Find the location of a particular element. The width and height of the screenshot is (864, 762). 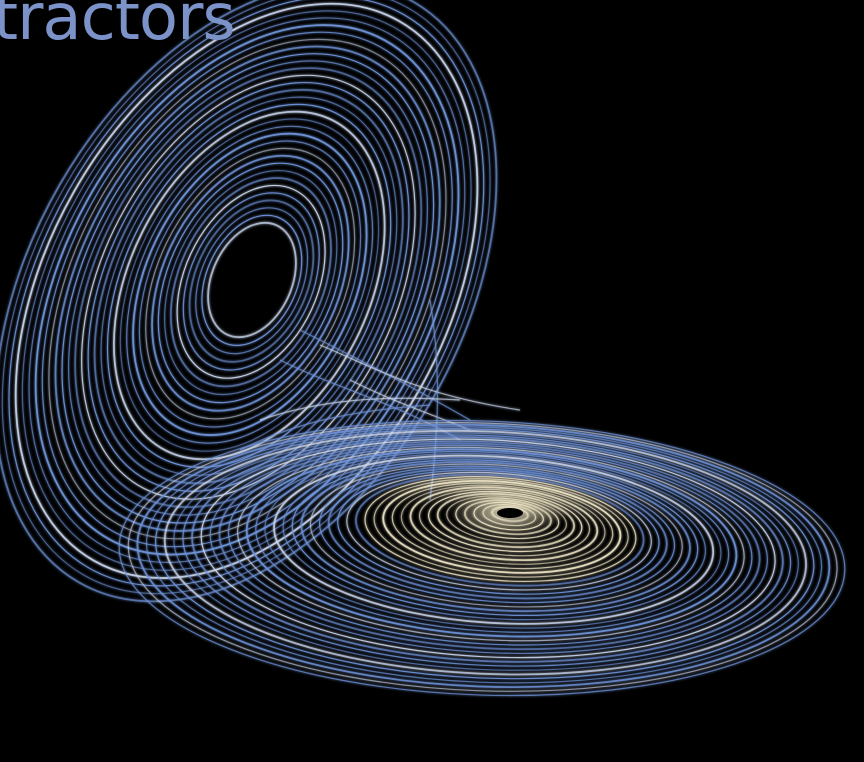

slide-title-fragment: tractors is located at coordinates (118, 27).